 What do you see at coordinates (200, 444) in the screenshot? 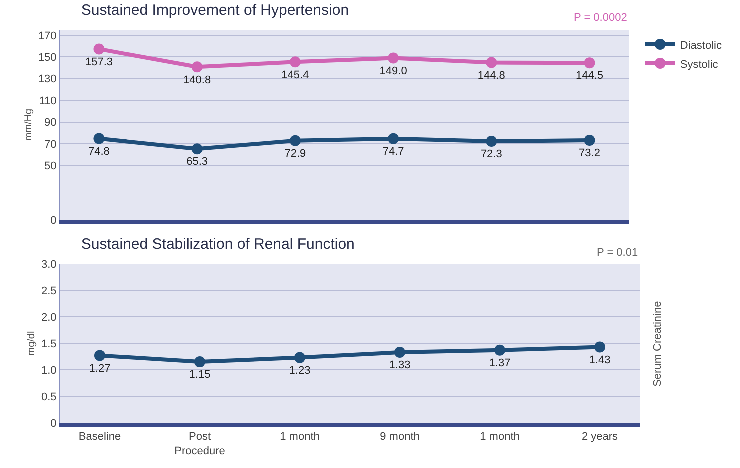
I see `x-tick-label: Post Procedure` at bounding box center [200, 444].